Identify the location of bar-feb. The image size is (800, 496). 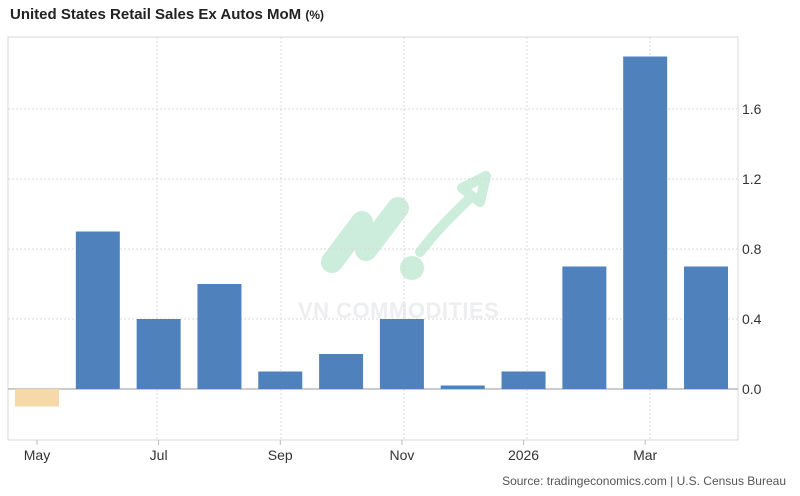
(584, 327).